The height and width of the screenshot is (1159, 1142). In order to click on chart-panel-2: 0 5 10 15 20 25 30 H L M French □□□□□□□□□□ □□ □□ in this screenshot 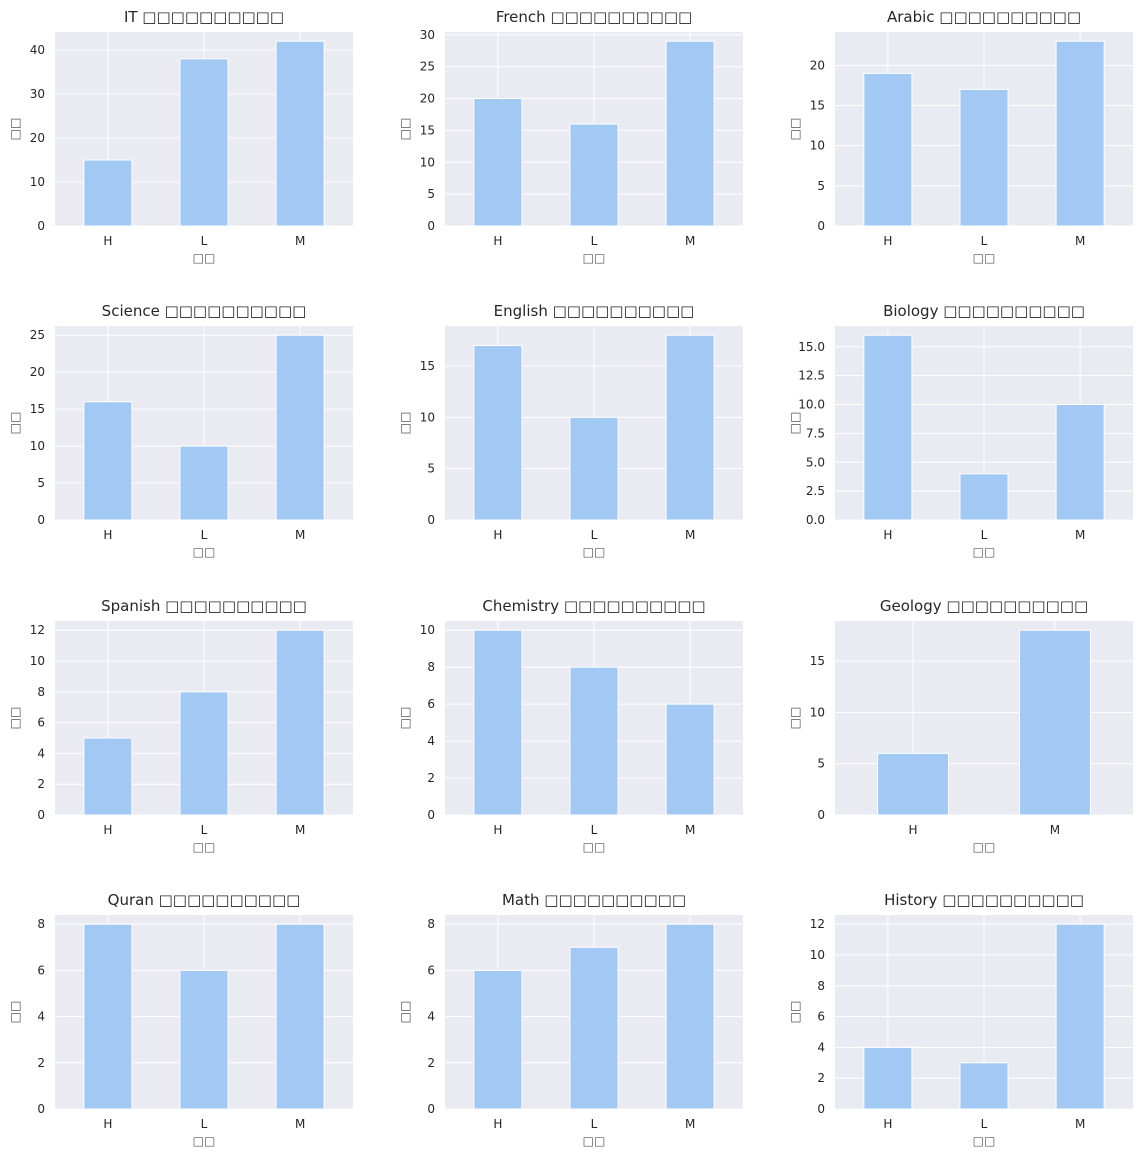, I will do `click(574, 134)`.